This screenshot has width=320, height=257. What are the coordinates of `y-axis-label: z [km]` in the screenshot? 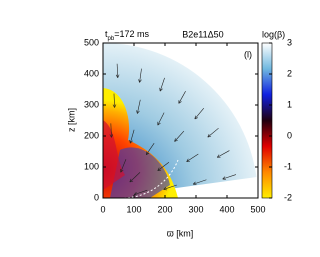 It's located at (71, 120).